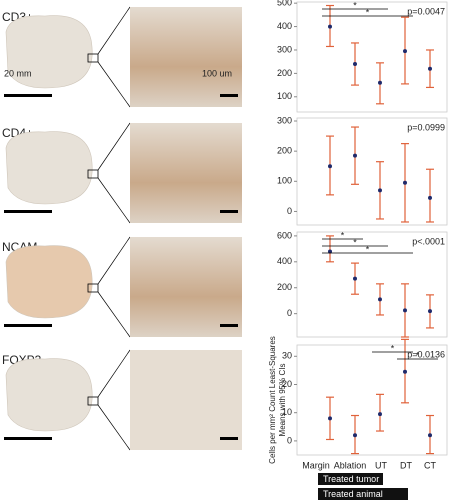 The height and width of the screenshot is (500, 464). I want to click on y-tick-label: 10, so click(287, 412).